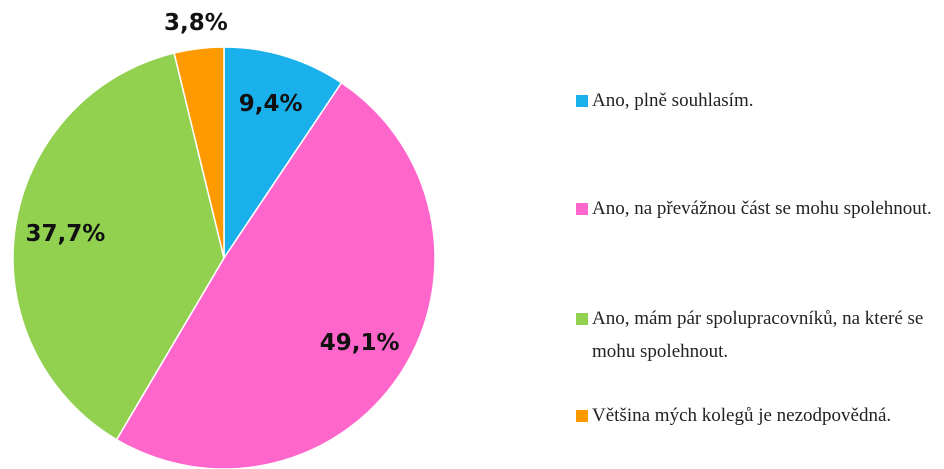 This screenshot has width=944, height=469. What do you see at coordinates (271, 104) in the screenshot?
I see `data-label: 9,4%` at bounding box center [271, 104].